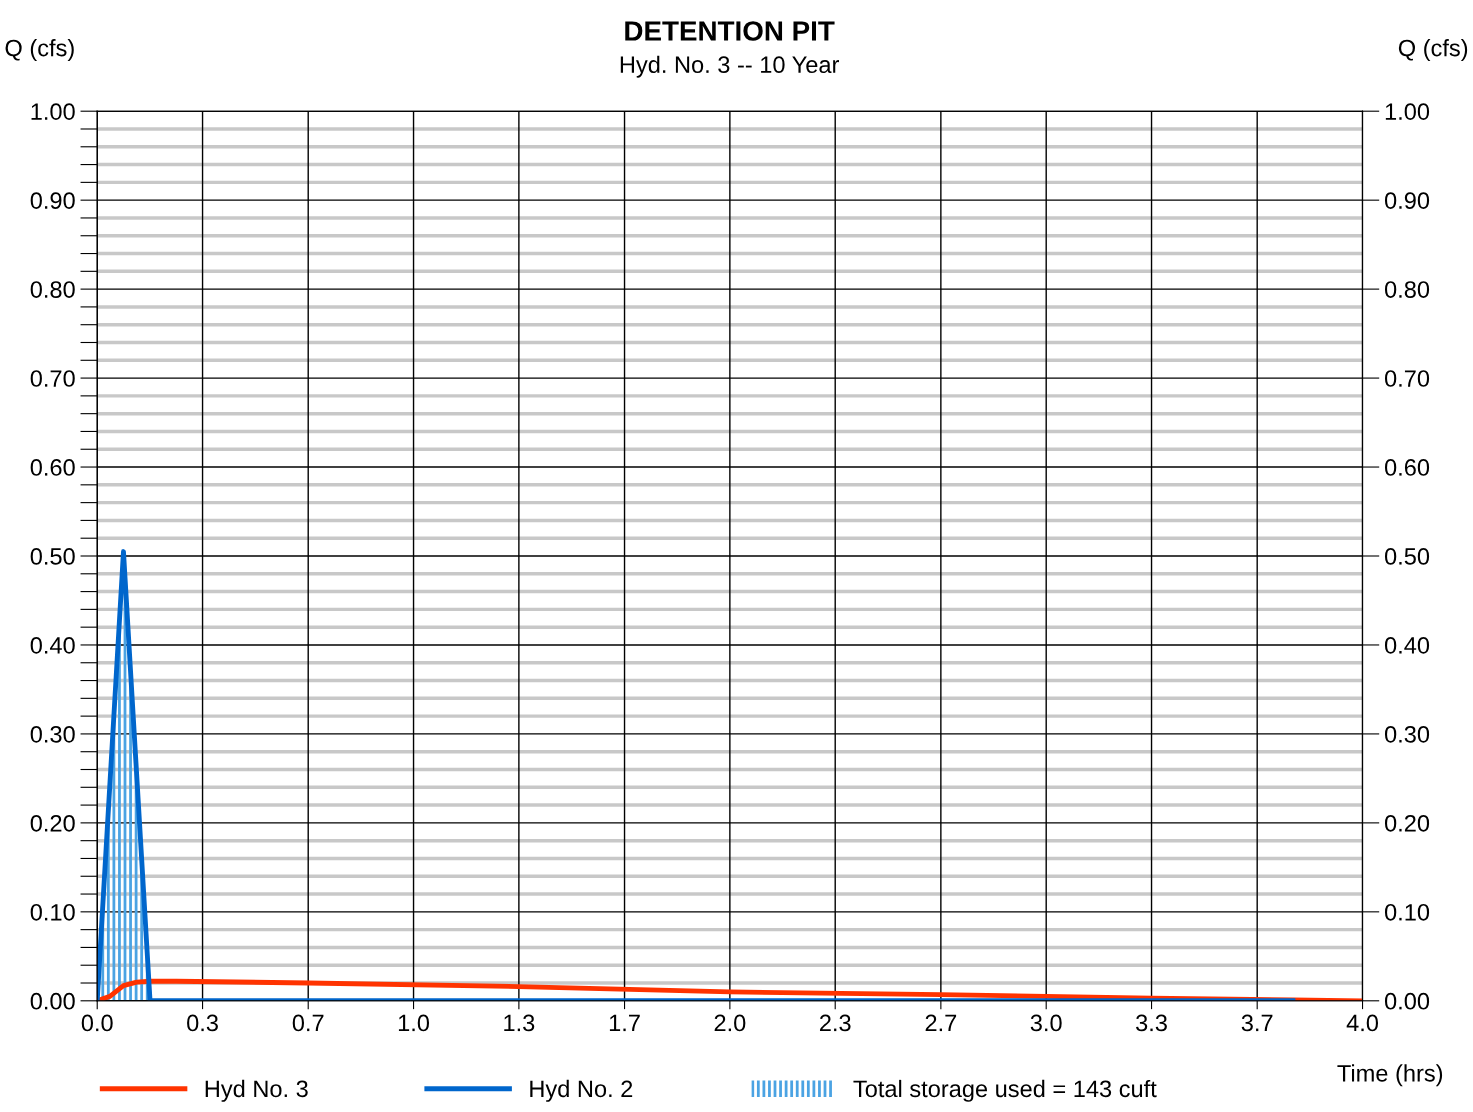 The height and width of the screenshot is (1112, 1473). What do you see at coordinates (1257, 1023) in the screenshot?
I see `x-tick-label: 3.7` at bounding box center [1257, 1023].